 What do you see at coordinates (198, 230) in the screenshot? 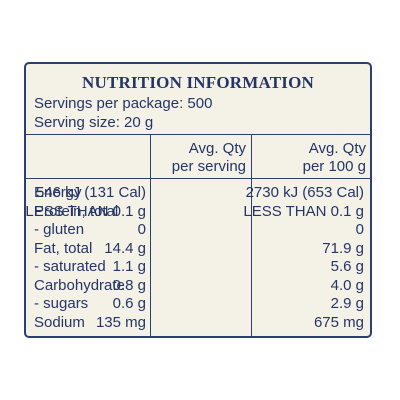
I see `nutrient-row-gluten: - gluten 0 0` at bounding box center [198, 230].